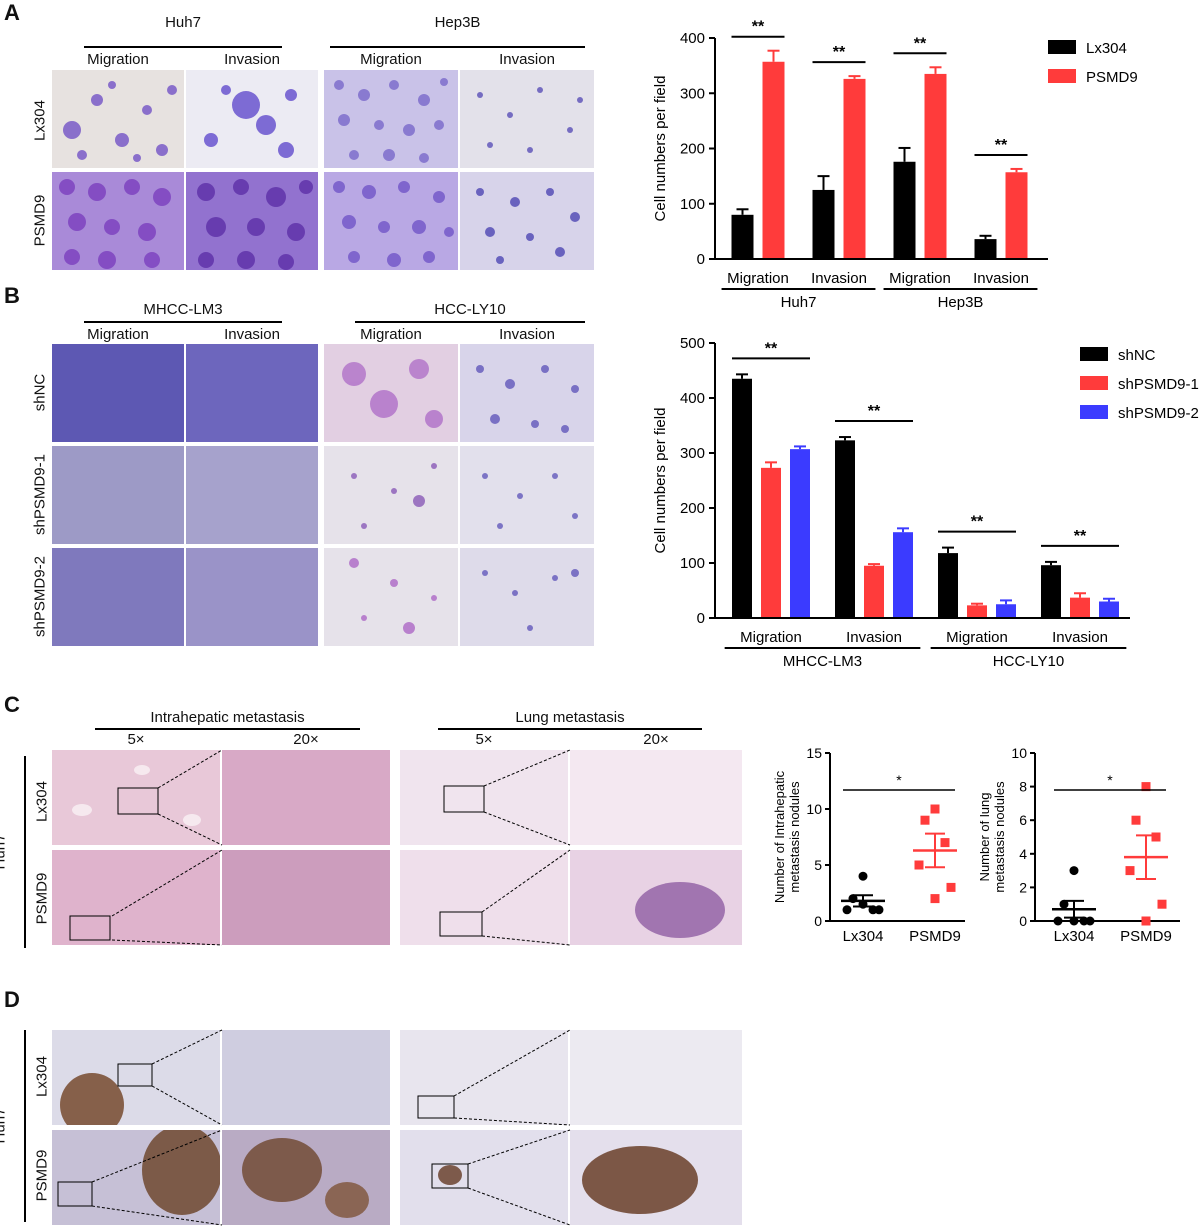  I want to click on group-underline-lung, so click(570, 729).